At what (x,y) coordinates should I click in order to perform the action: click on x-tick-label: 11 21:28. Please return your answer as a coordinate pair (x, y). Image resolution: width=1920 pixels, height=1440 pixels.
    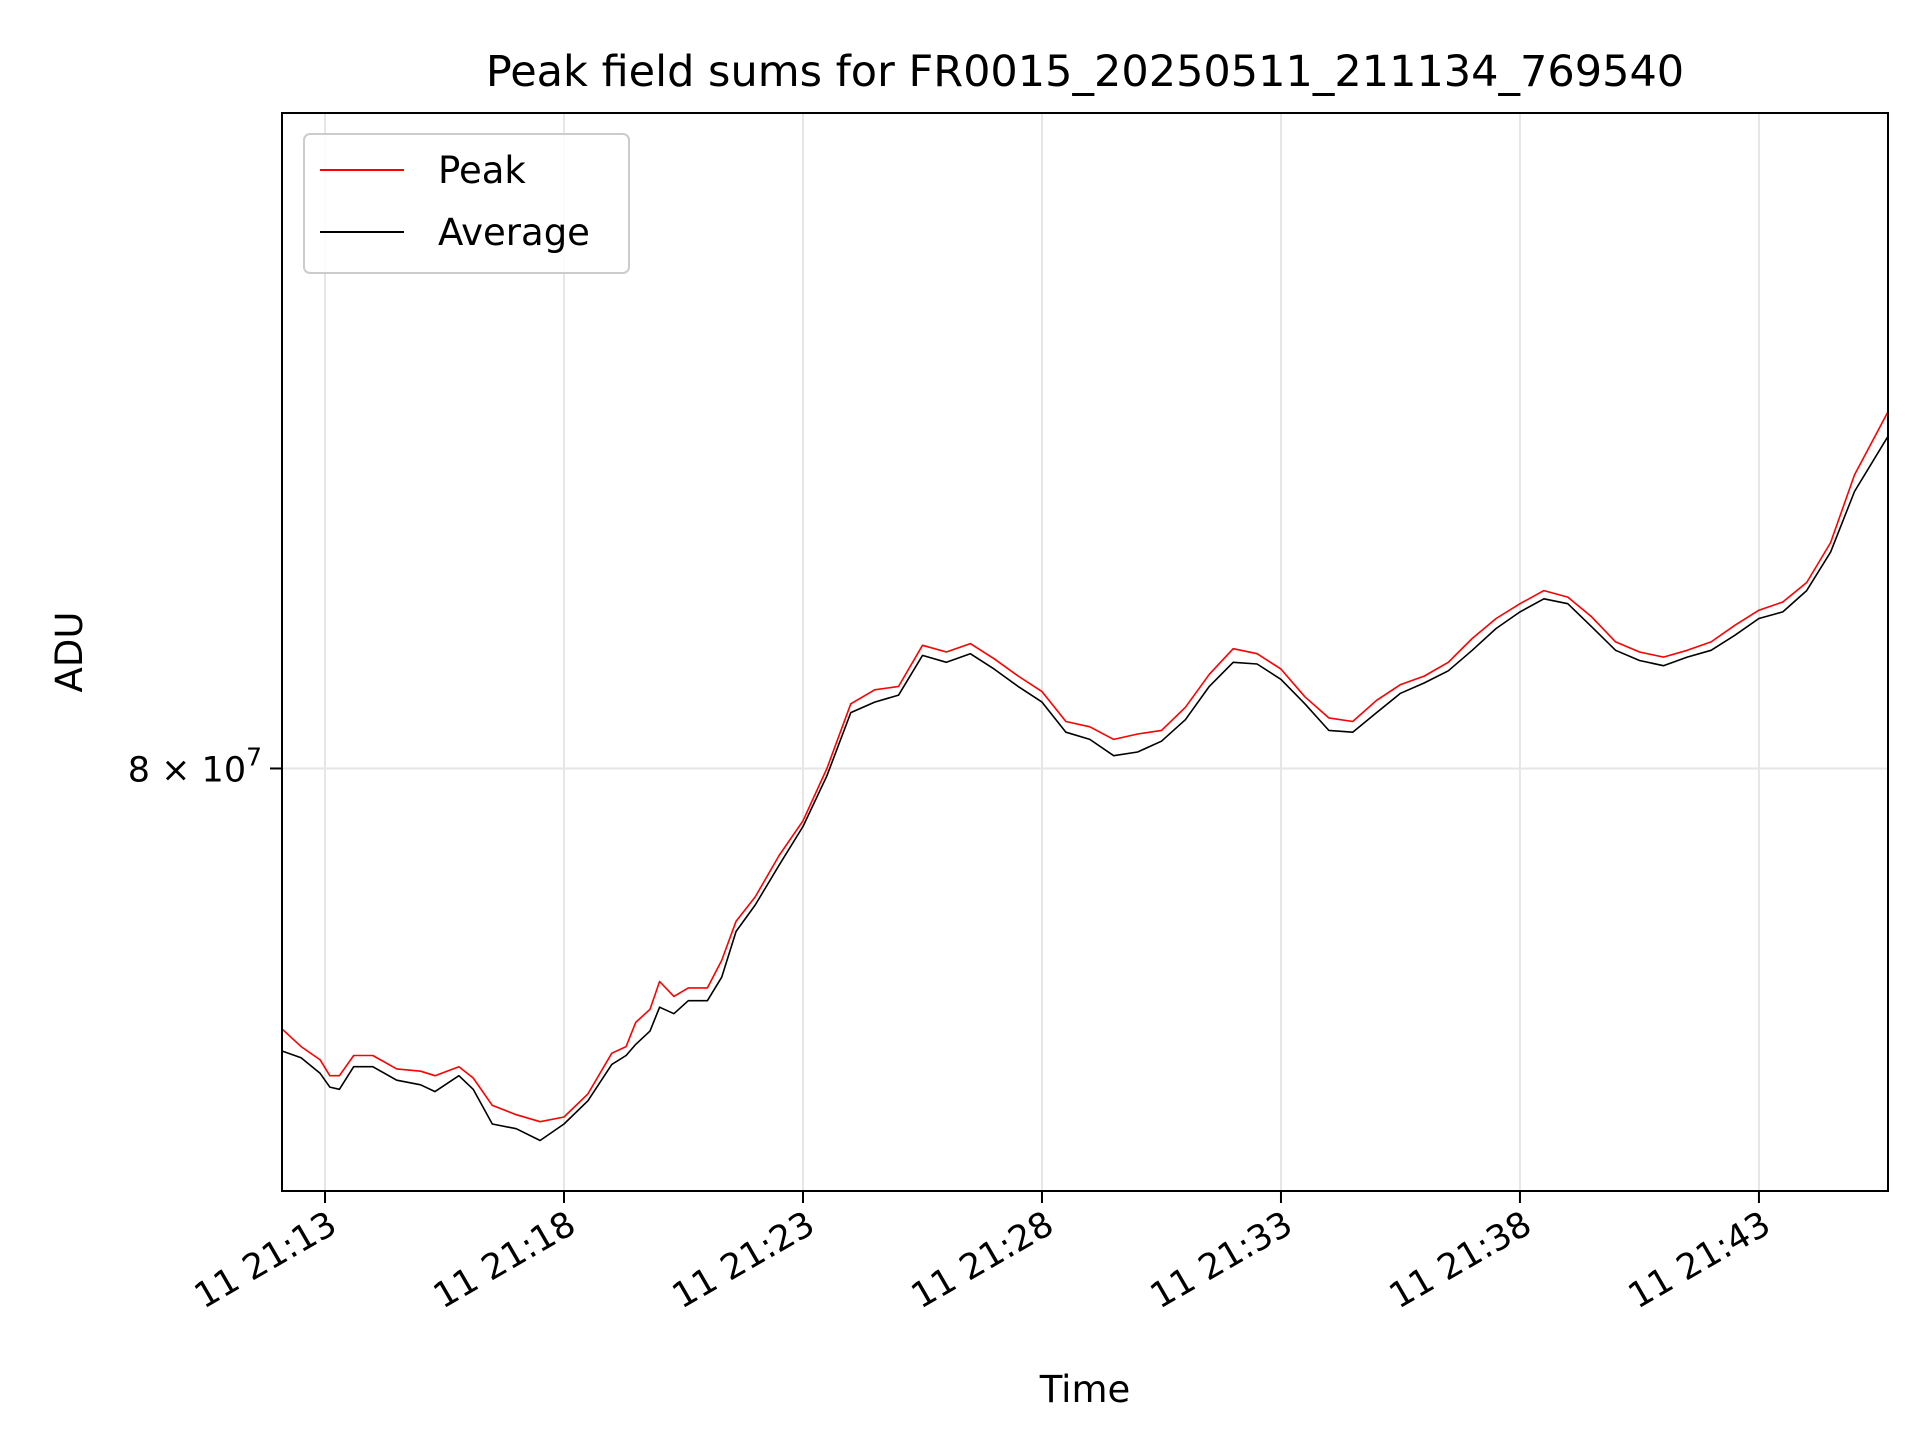
    Looking at the image, I should click on (983, 1260).